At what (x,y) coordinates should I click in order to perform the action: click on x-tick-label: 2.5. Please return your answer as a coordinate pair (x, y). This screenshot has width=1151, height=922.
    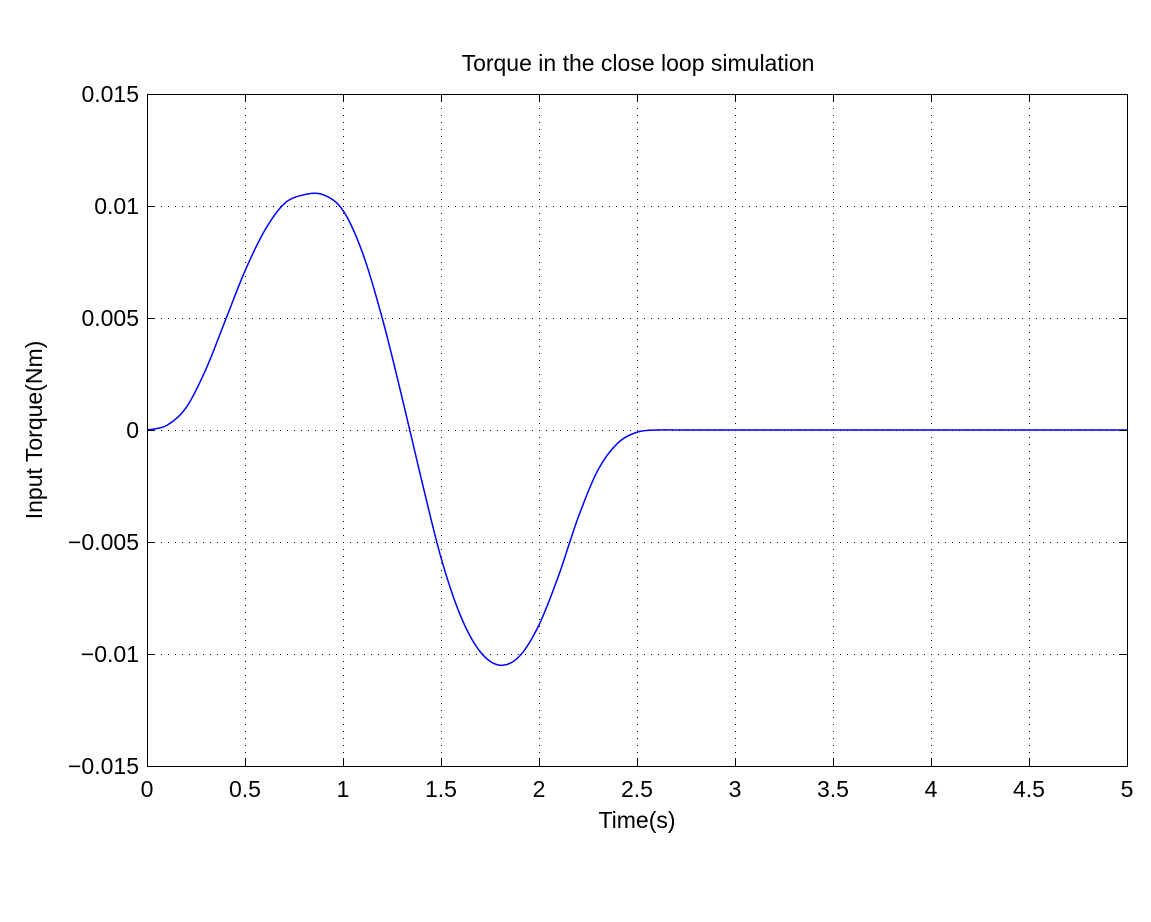
    Looking at the image, I should click on (637, 789).